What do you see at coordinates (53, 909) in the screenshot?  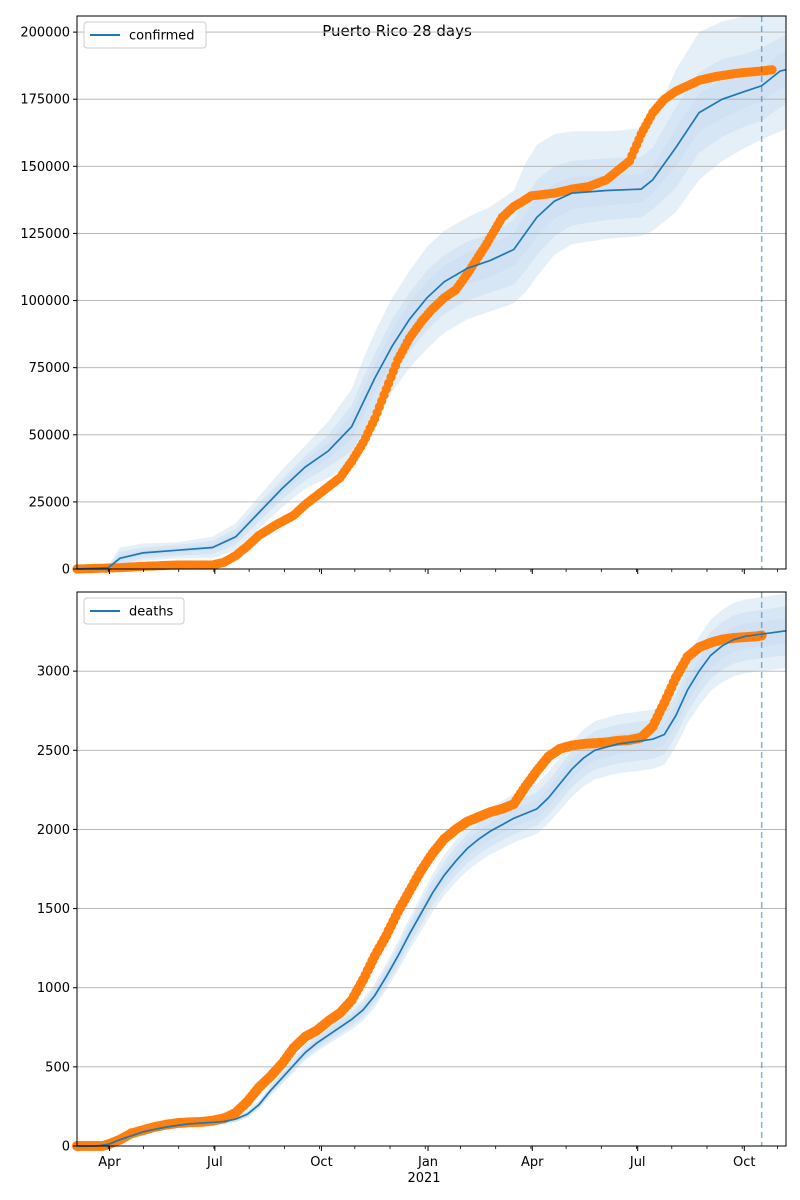 I see `y-tick-label: 1500` at bounding box center [53, 909].